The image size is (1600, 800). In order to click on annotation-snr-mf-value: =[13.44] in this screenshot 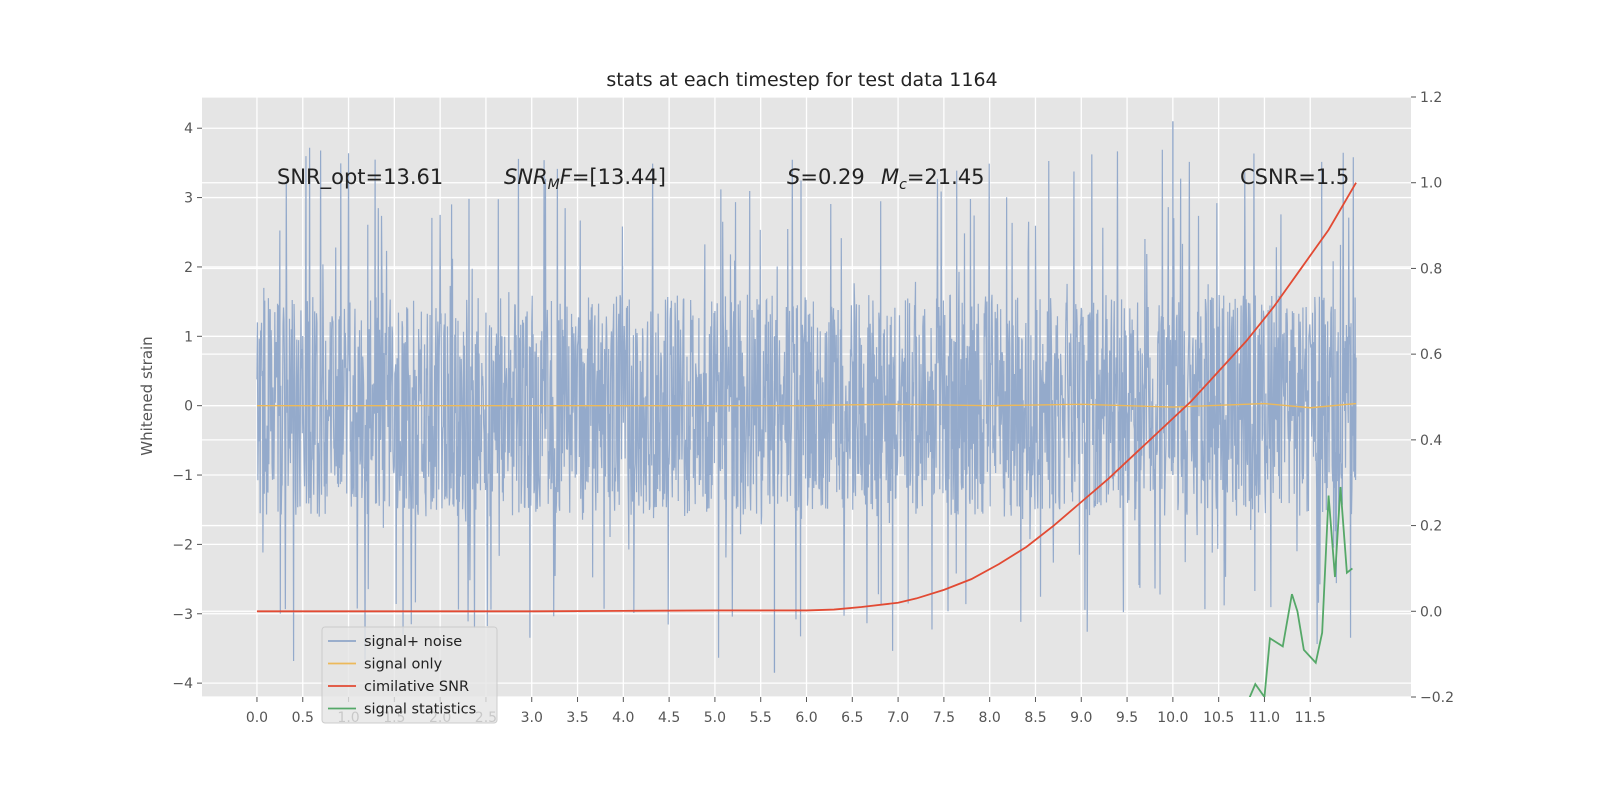, I will do `click(619, 177)`.